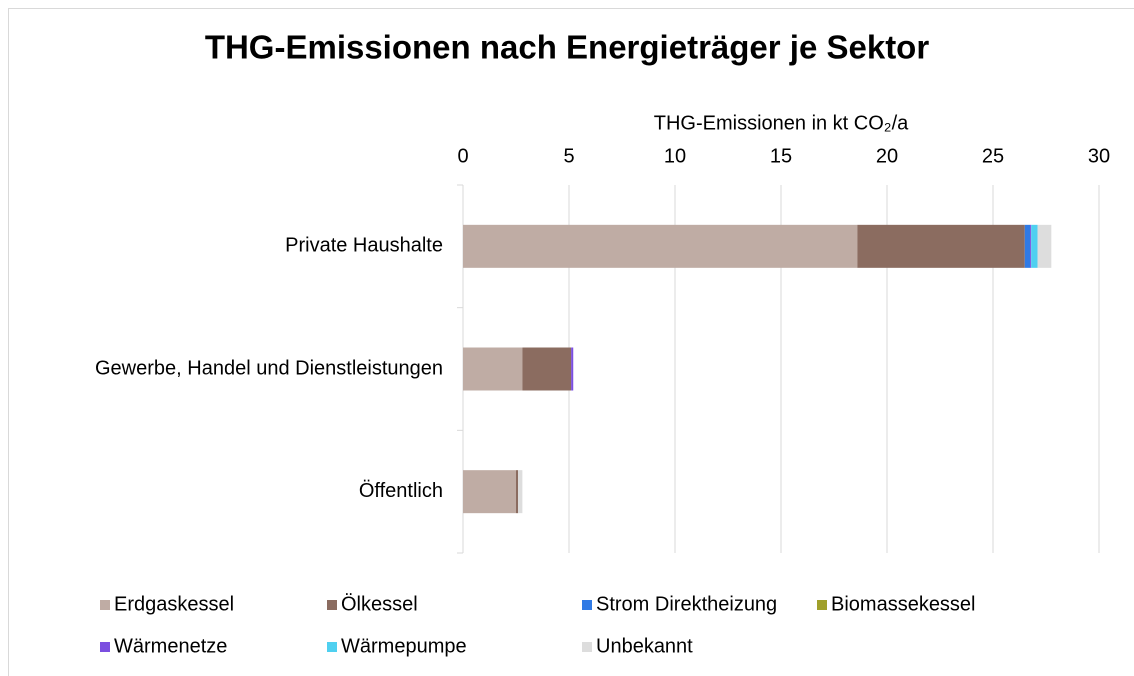 The height and width of the screenshot is (676, 1134). Describe the element at coordinates (781, 156) in the screenshot. I see `x-tick-label: 15` at that location.